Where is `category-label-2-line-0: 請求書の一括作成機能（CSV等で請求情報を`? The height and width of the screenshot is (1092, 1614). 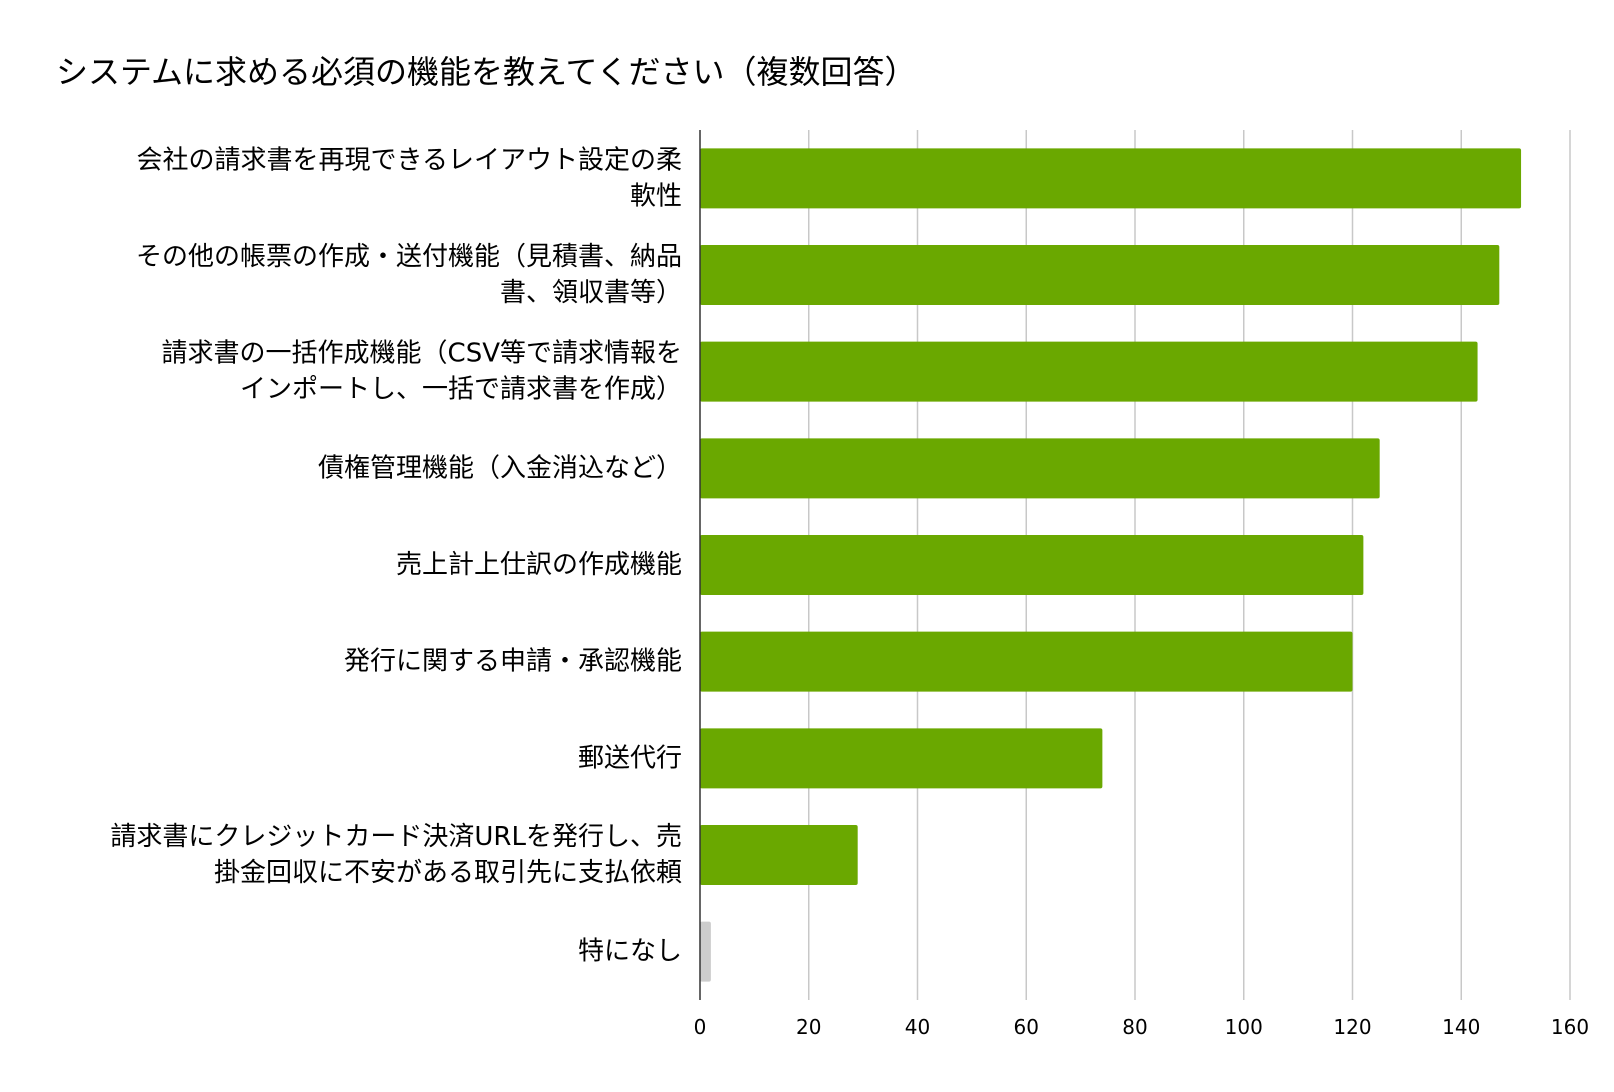 category-label-2-line-0: 請求書の一括作成機能（CSV等で請求情報を is located at coordinates (422, 354).